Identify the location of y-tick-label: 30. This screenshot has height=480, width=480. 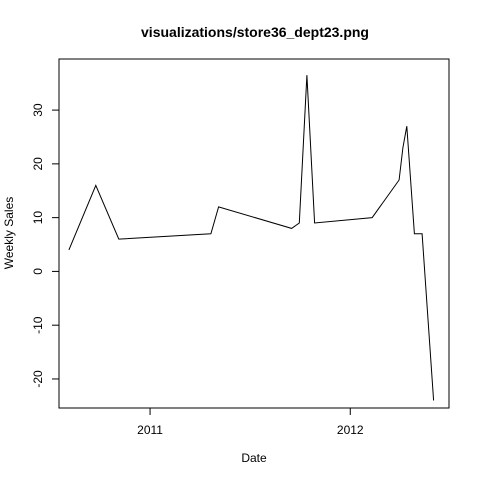
(38, 110).